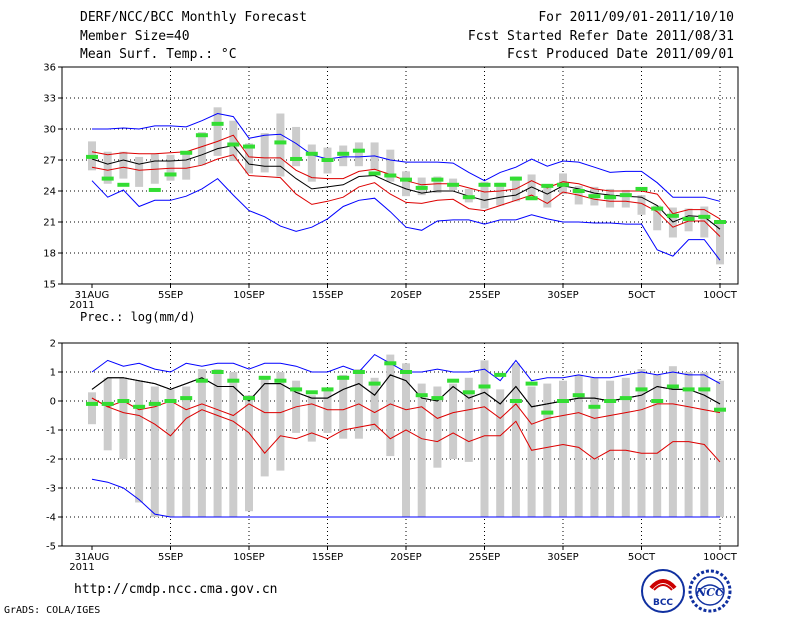 The height and width of the screenshot is (619, 800). I want to click on ncc-logo: NCC, so click(710, 591).